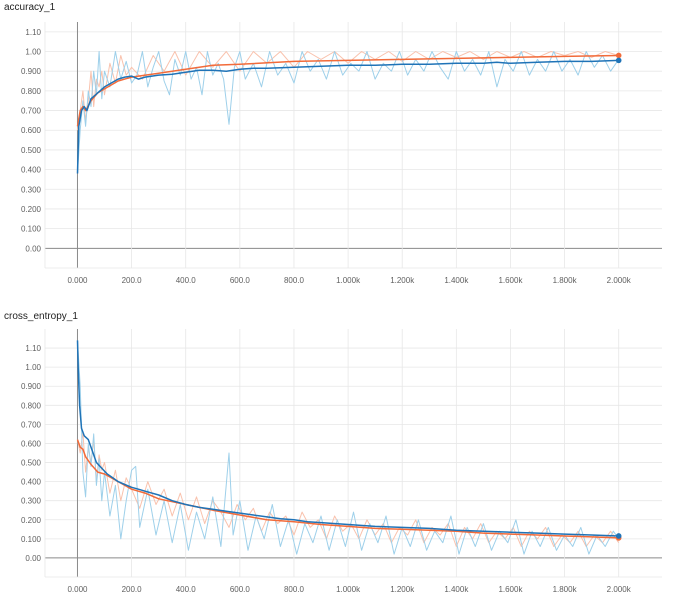 The width and height of the screenshot is (685, 606). What do you see at coordinates (30, 7) in the screenshot?
I see `accuracy-chart-title: accuracy_1` at bounding box center [30, 7].